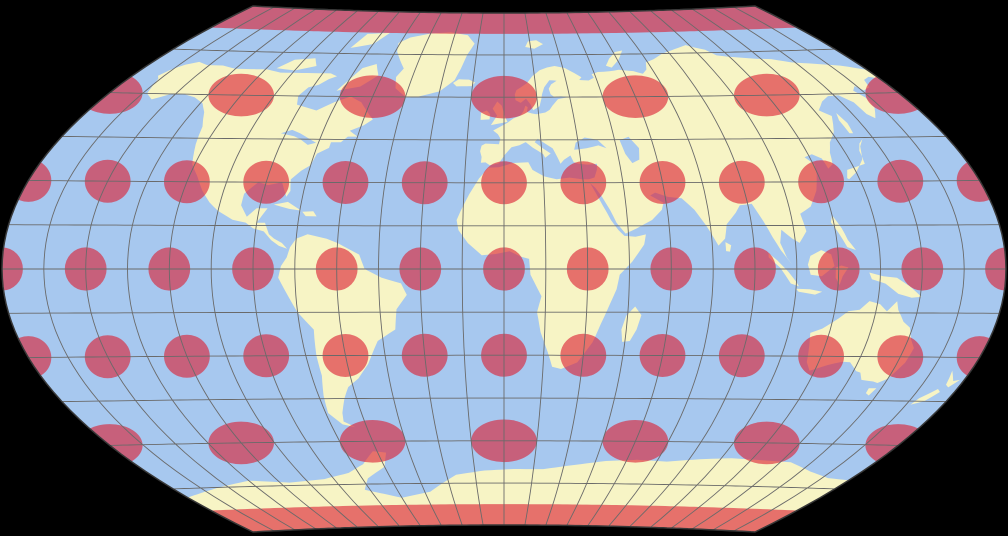 This screenshot has width=1008, height=536. What do you see at coordinates (629, 150) in the screenshot?
I see `lake-caspian-sea` at bounding box center [629, 150].